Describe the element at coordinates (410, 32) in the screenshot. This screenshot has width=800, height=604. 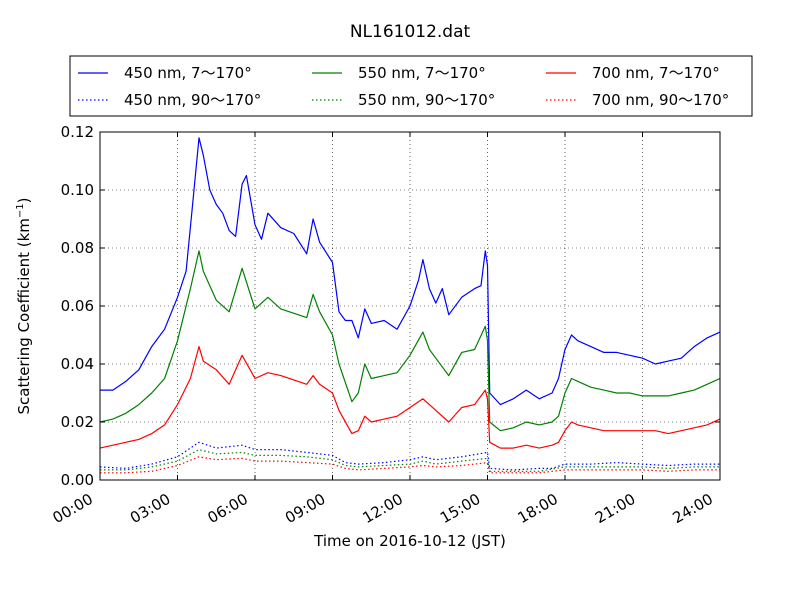
I see `chart-title: NL161012.dat` at that location.